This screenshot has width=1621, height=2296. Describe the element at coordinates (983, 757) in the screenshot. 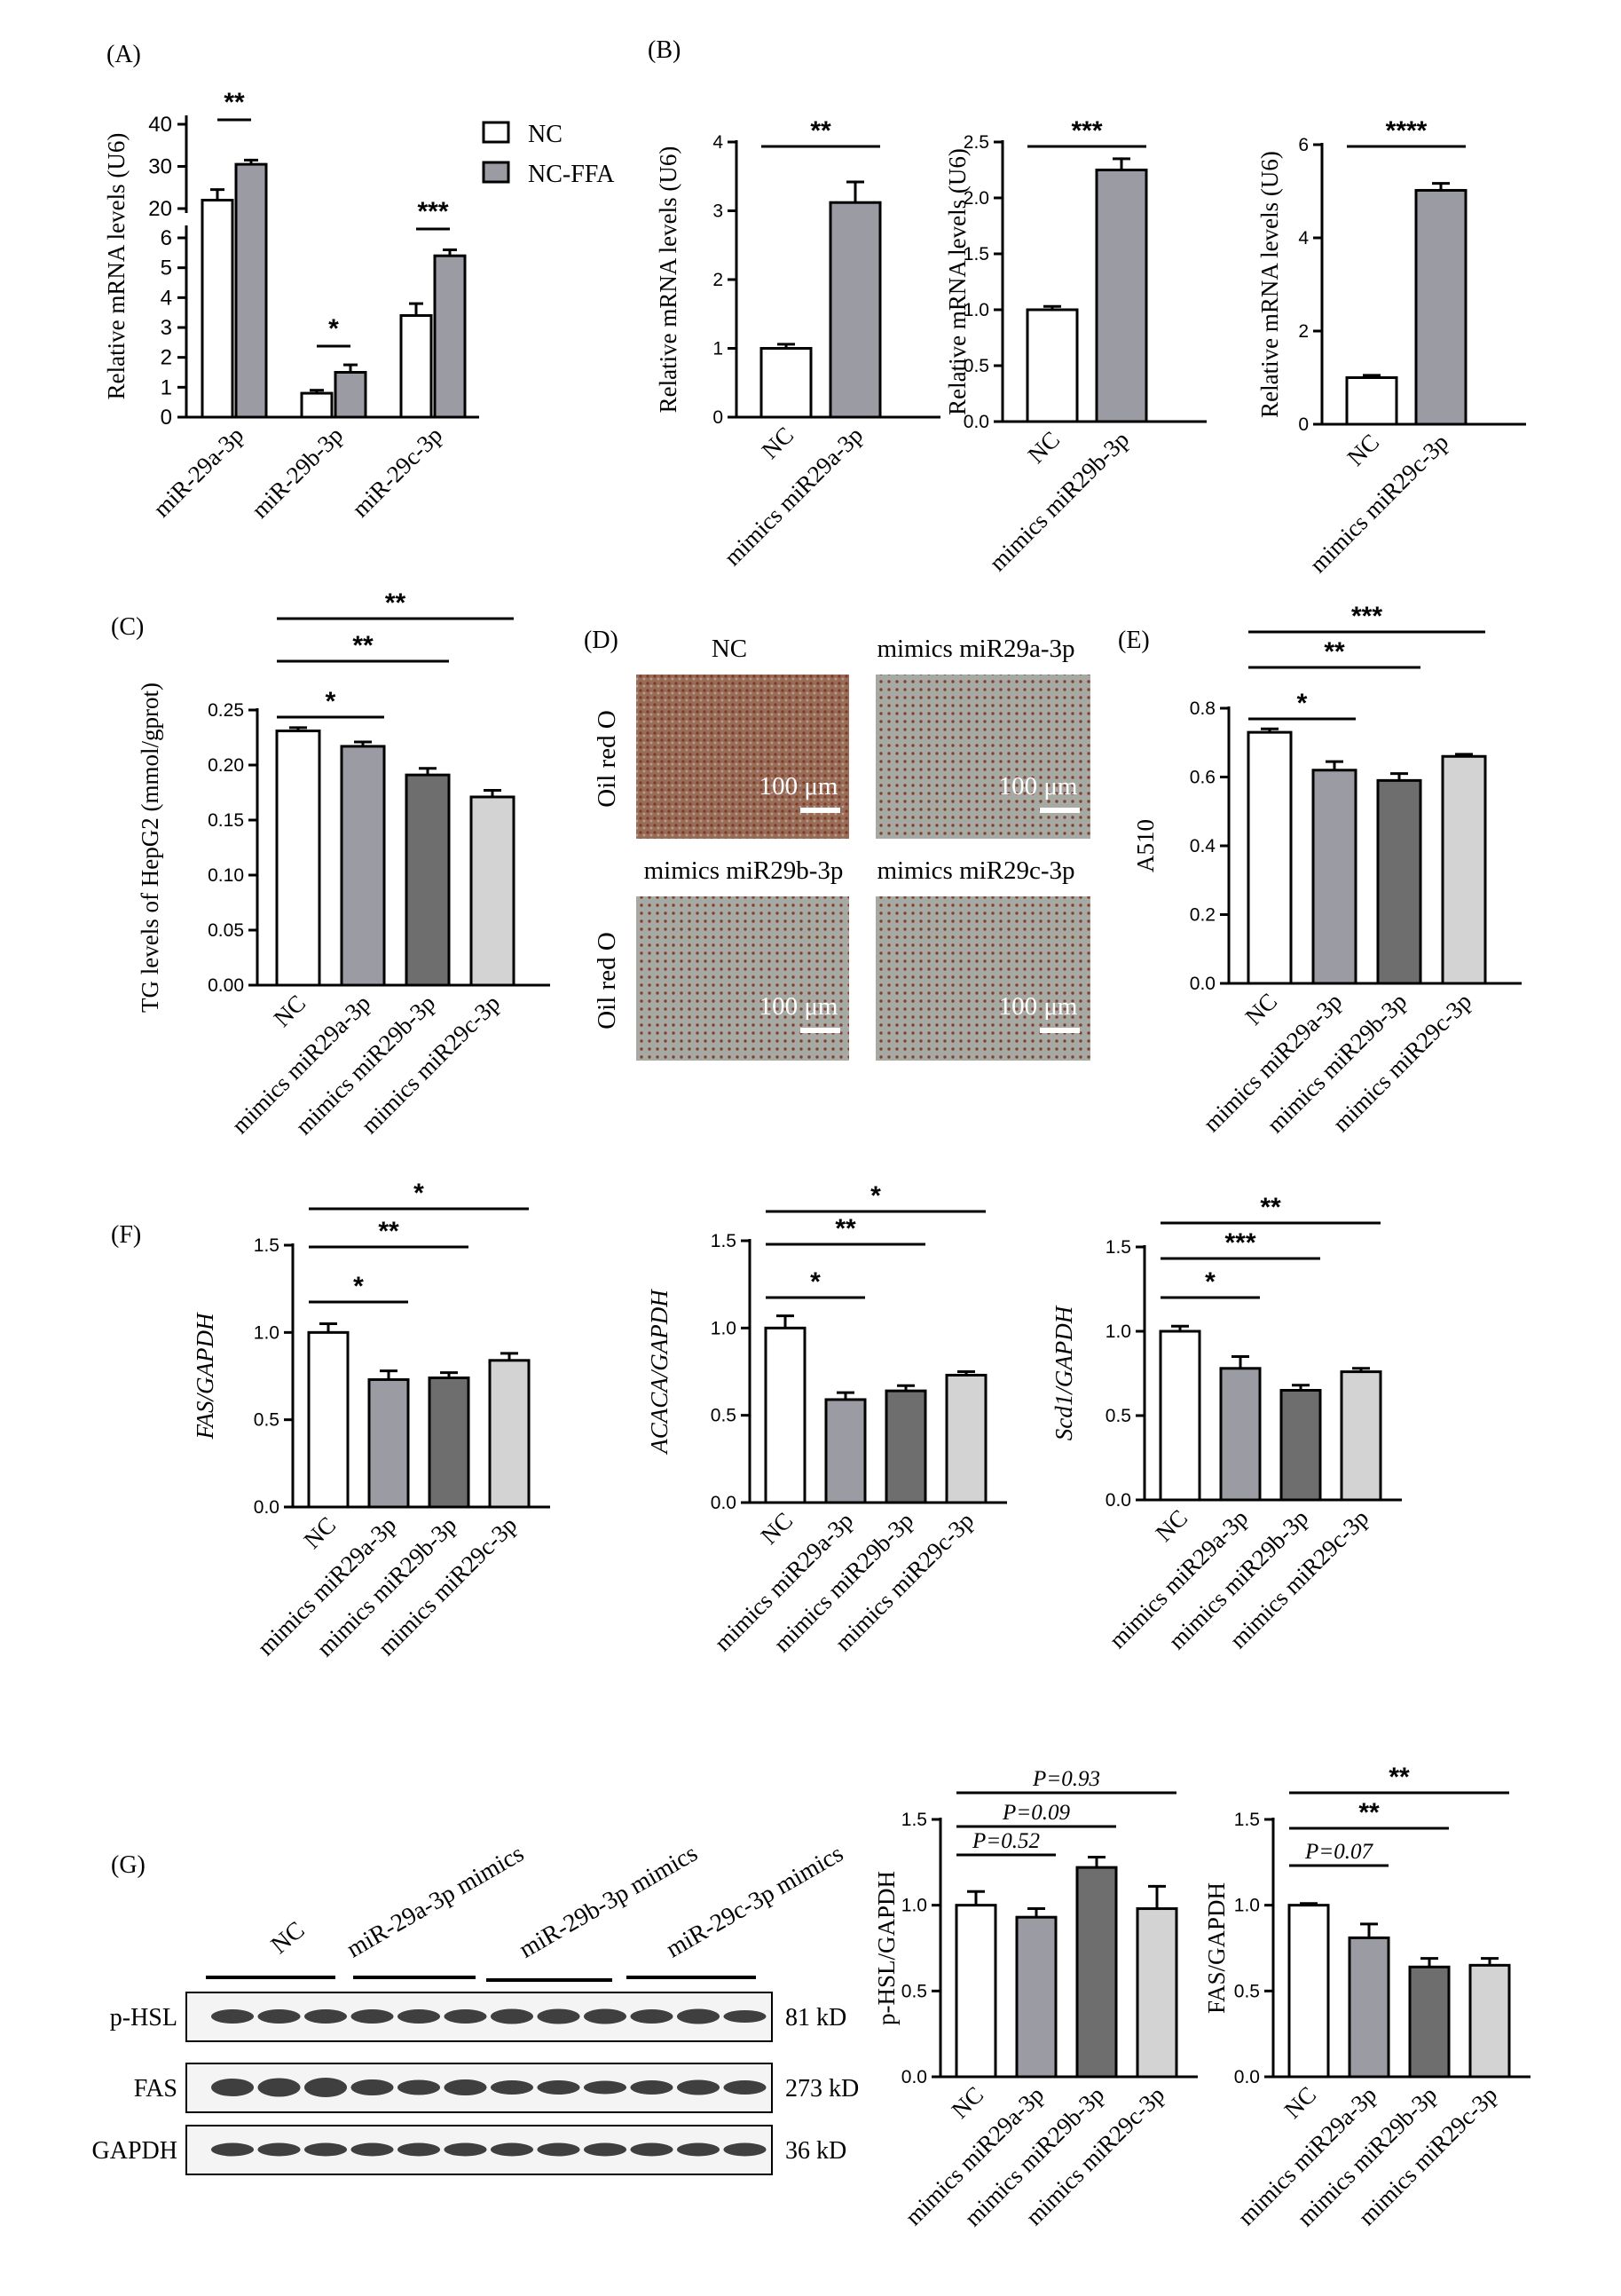

I see `micrograph-mir29a` at that location.